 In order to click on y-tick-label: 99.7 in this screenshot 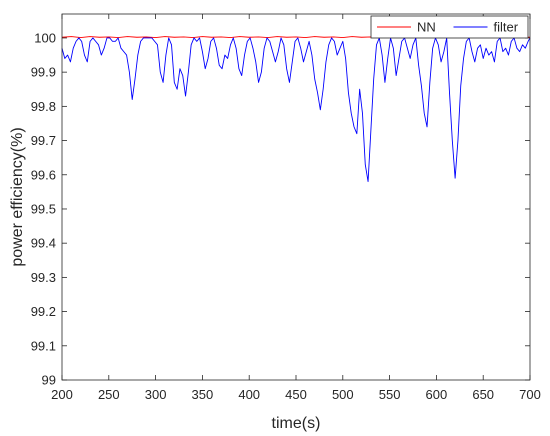, I will do `click(43, 140)`.